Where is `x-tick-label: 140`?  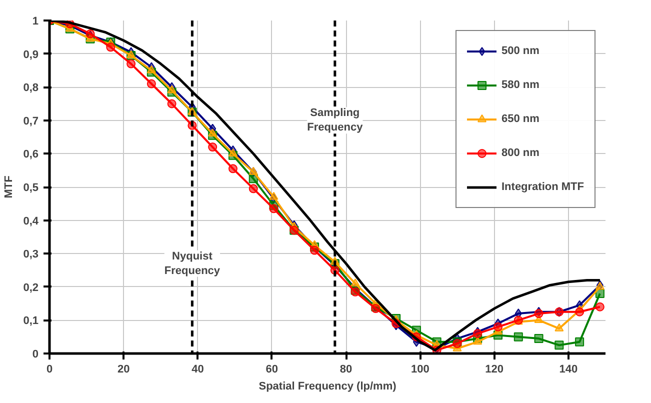 x-tick-label: 140 is located at coordinates (568, 370).